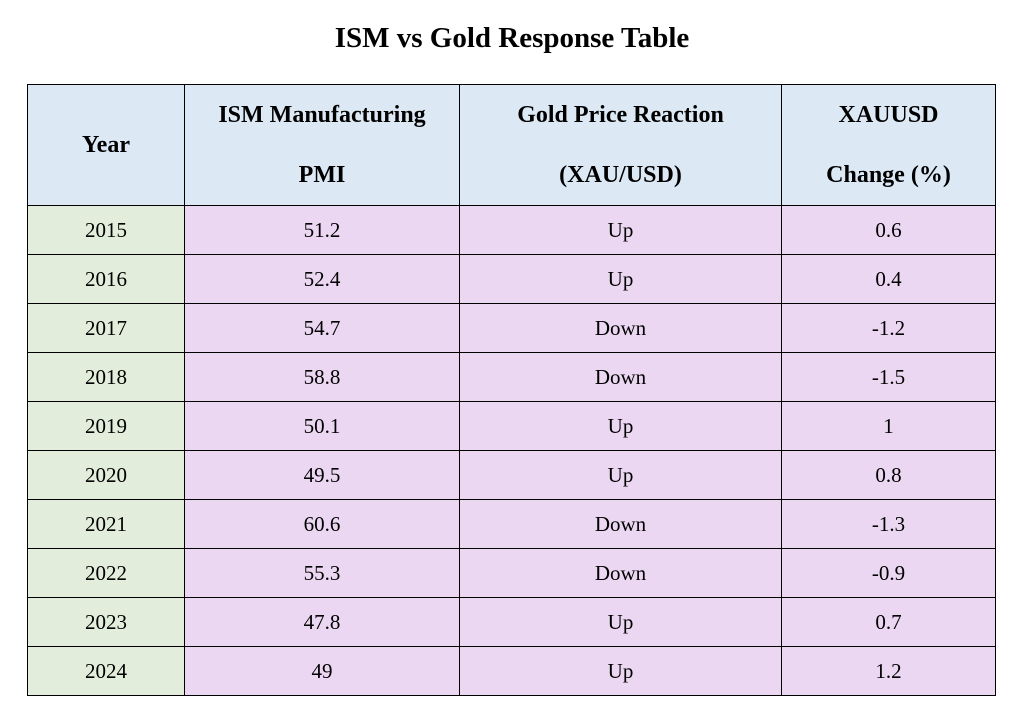 The image size is (1024, 715). I want to click on column-header-line: PMI, so click(322, 175).